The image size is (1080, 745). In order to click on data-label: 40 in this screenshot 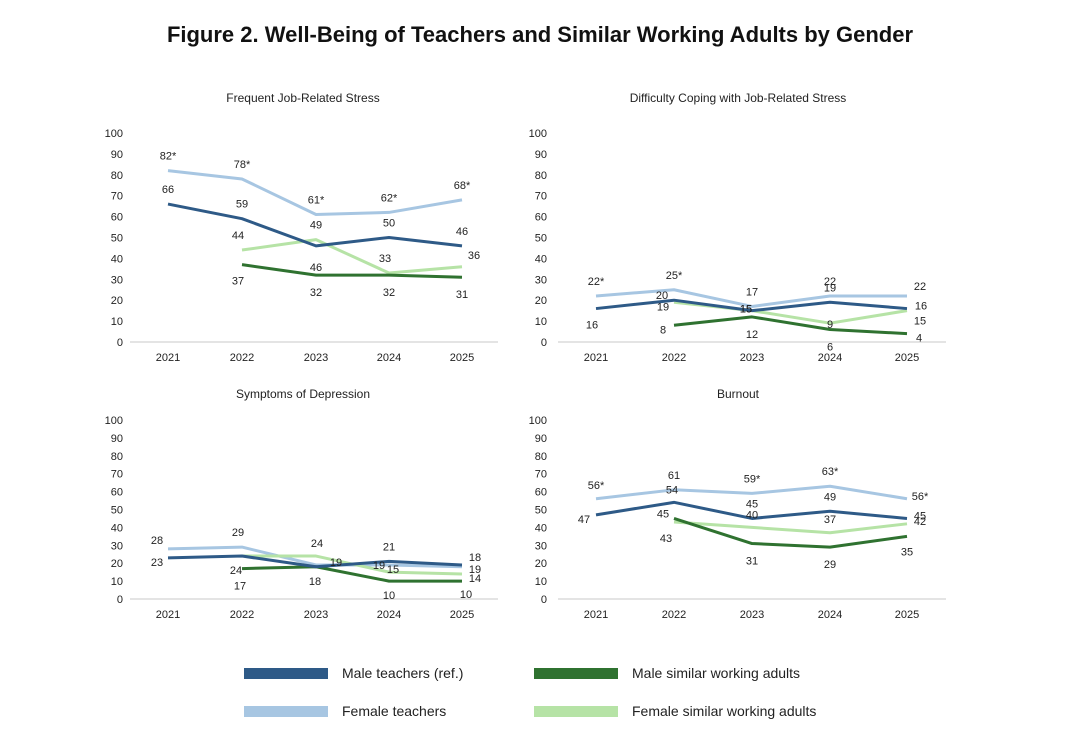, I will do `click(752, 515)`.